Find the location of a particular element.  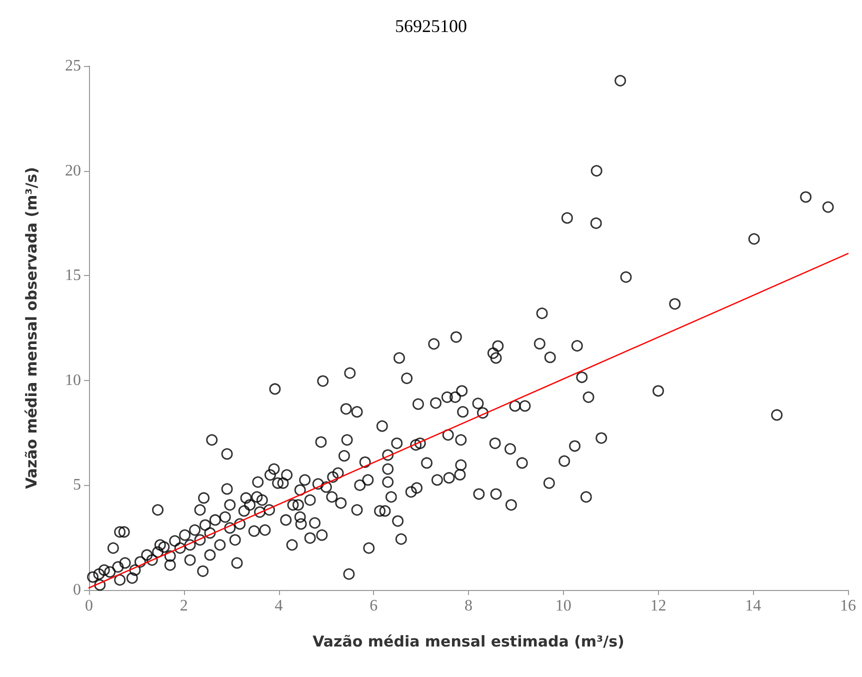

y-axis-title: Vazão média mensal observada (m³/s) is located at coordinates (31, 328).